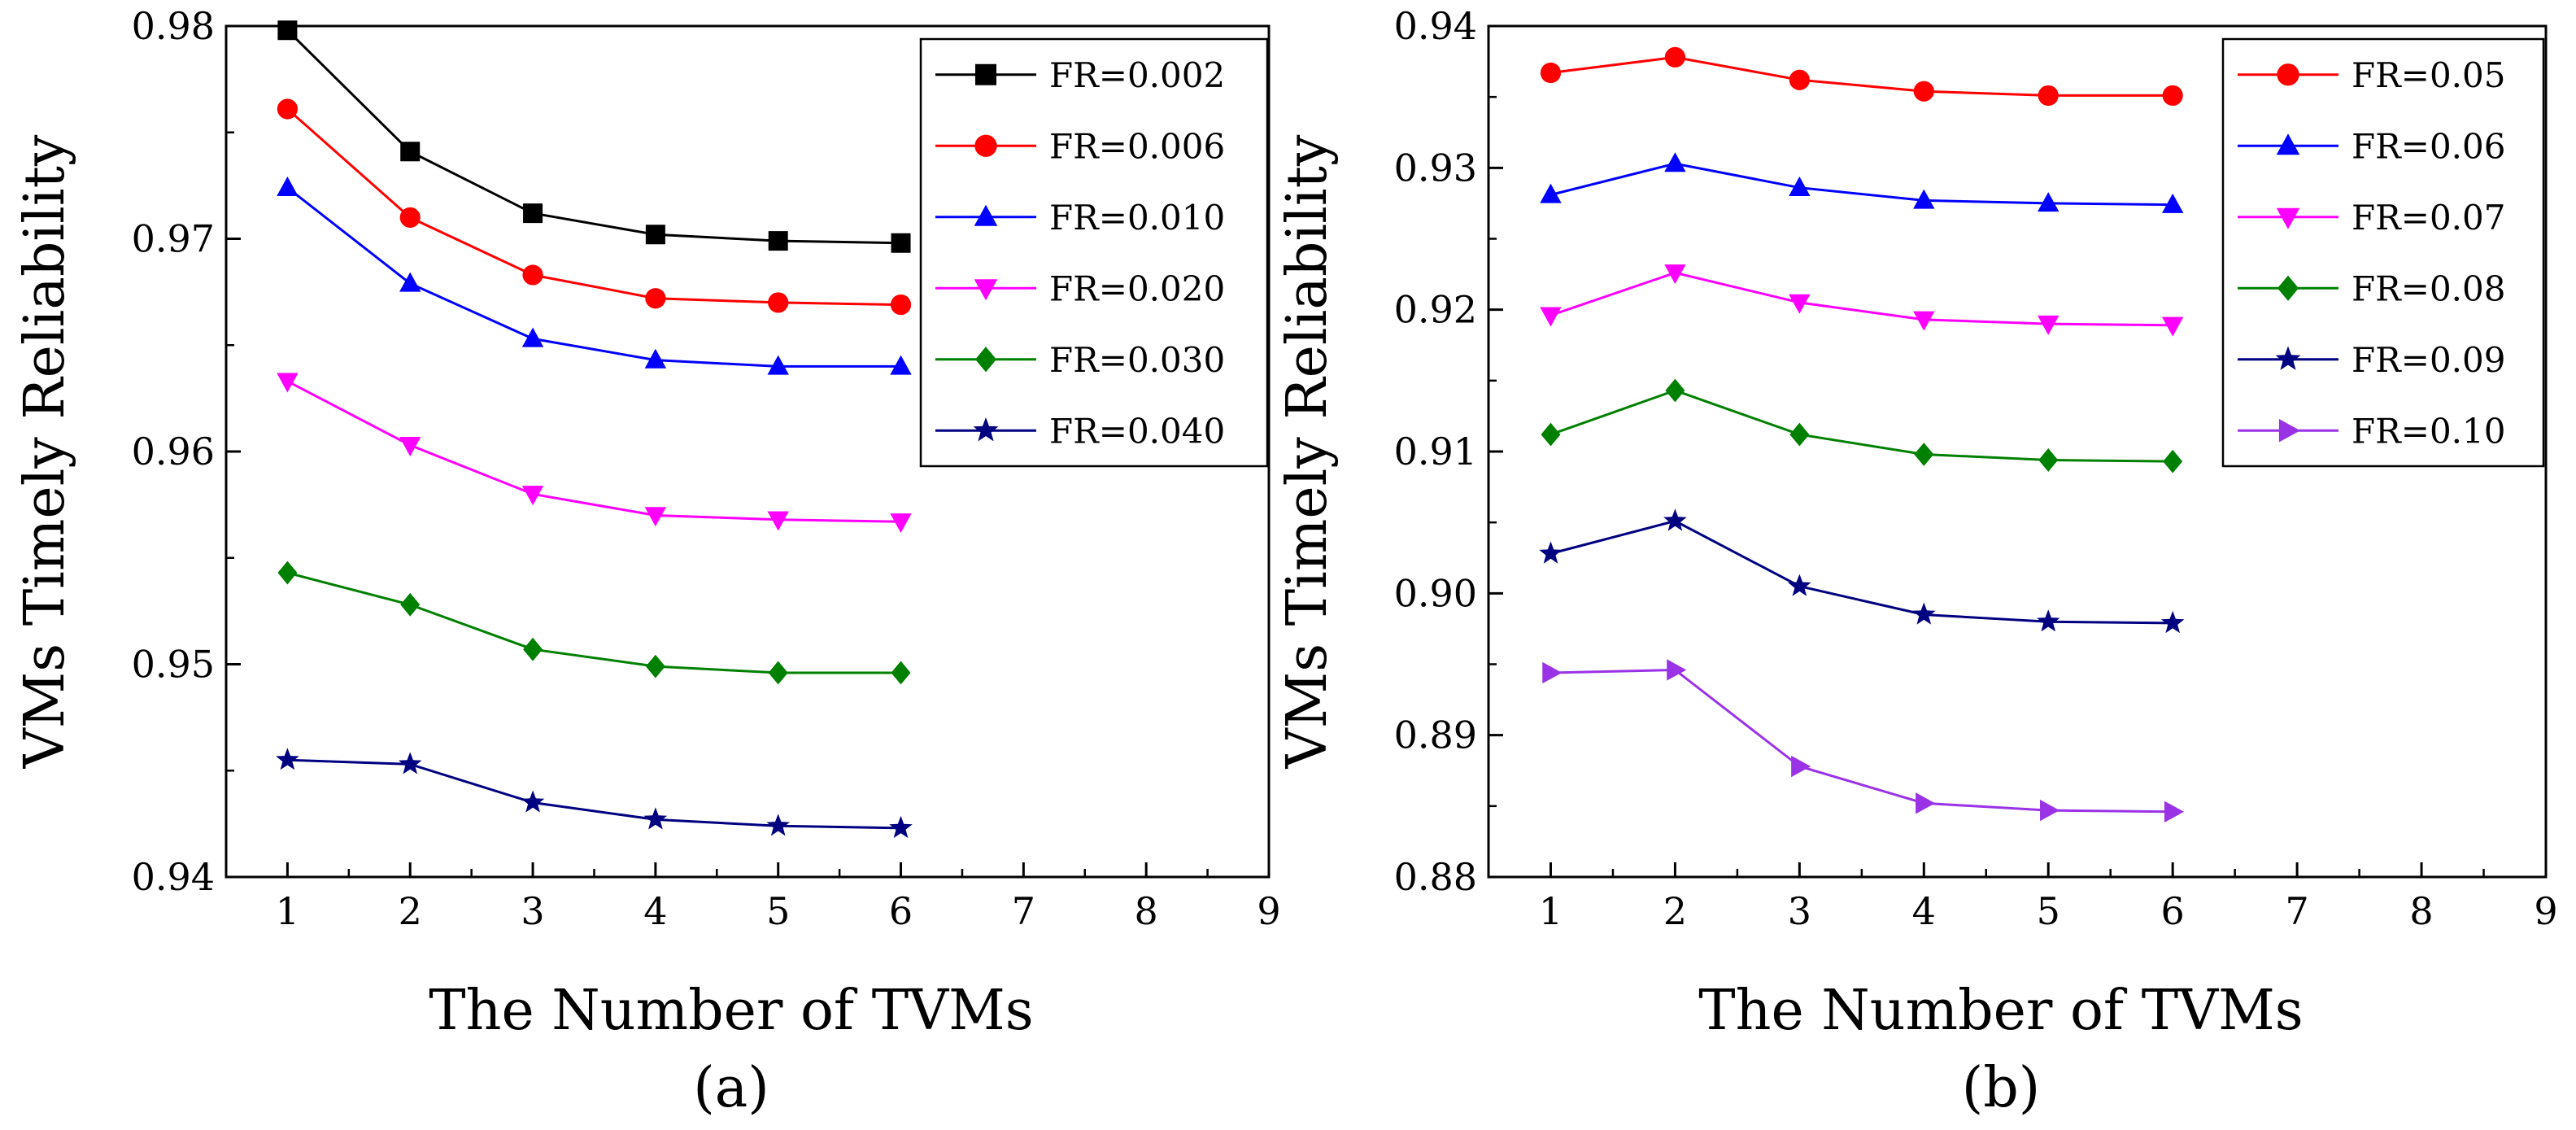 This screenshot has height=1130, width=2576. I want to click on legend-label: FR=0.05, so click(2428, 75).